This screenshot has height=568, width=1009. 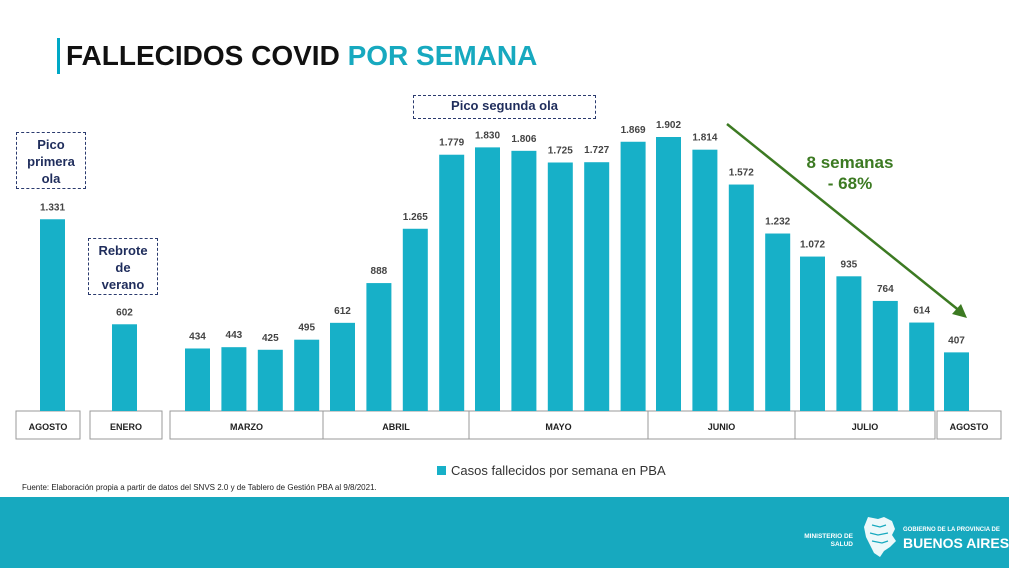 What do you see at coordinates (51, 178) in the screenshot?
I see `callout-first-peak-line3: ola` at bounding box center [51, 178].